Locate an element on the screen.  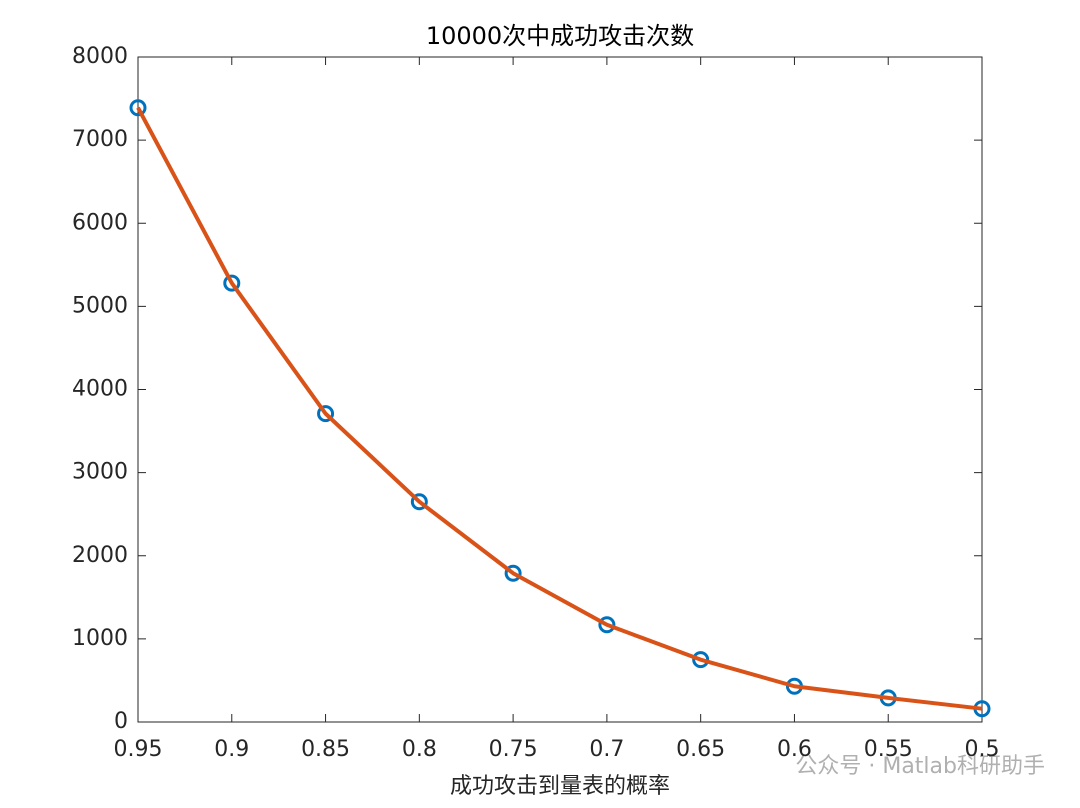
x-tick-label: 0.5 is located at coordinates (982, 749).